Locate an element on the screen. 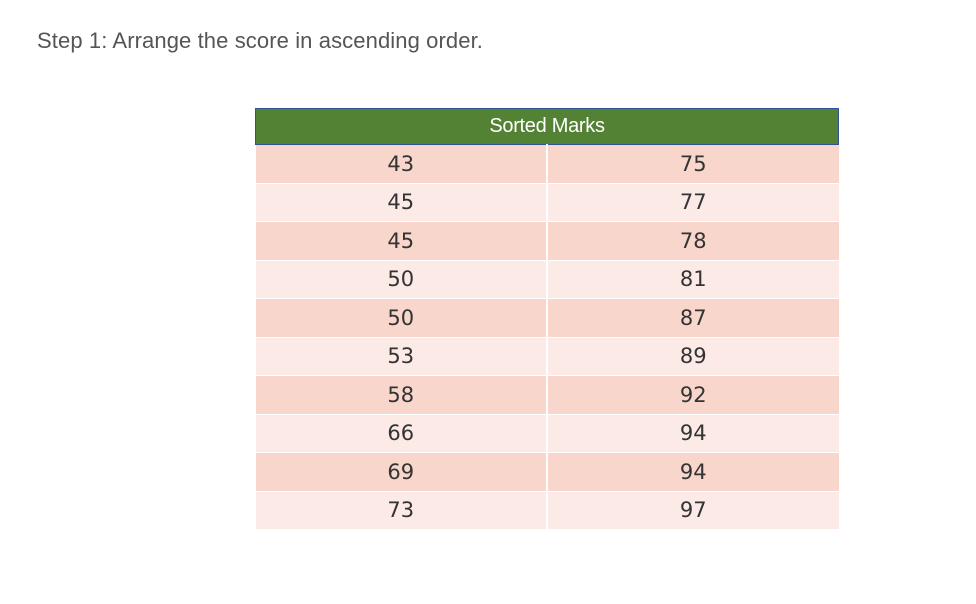 The image size is (976, 604). mark-cell: 97 is located at coordinates (692, 510).